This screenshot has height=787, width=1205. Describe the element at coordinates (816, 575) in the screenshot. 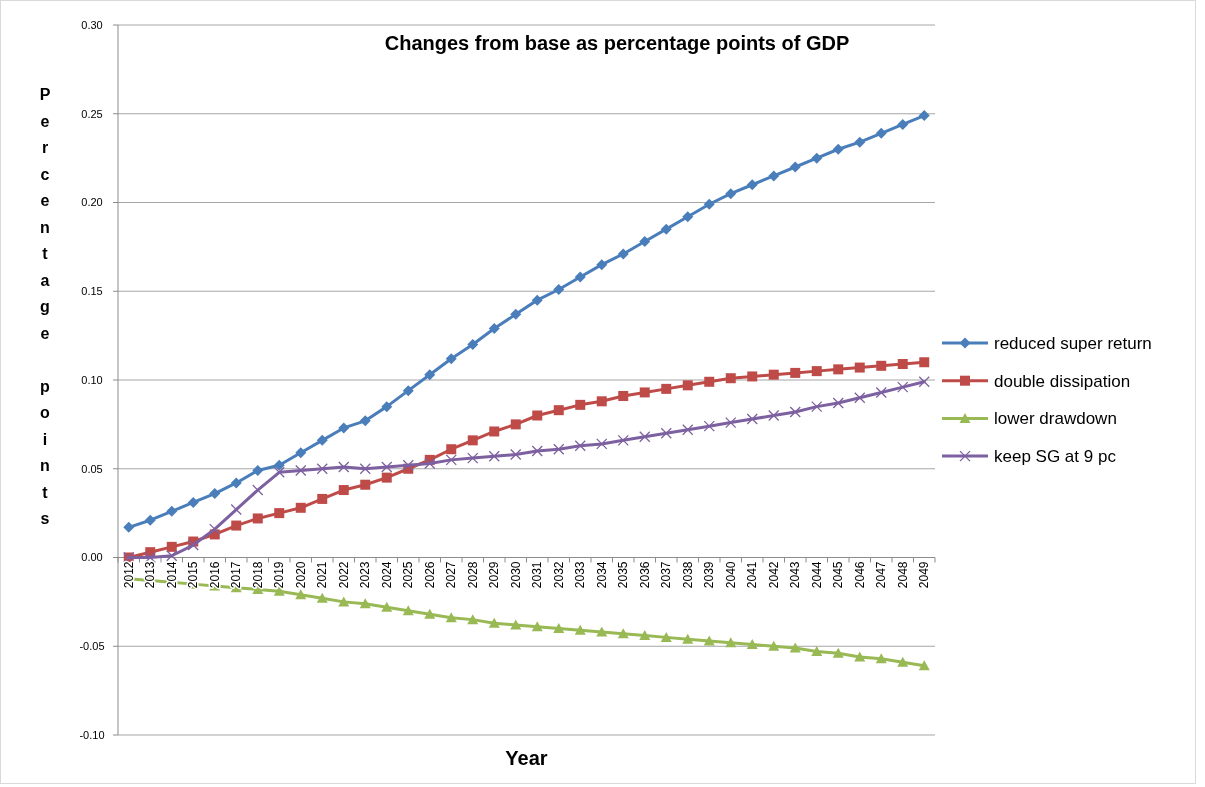

I see `x-tick-label: 2044` at that location.